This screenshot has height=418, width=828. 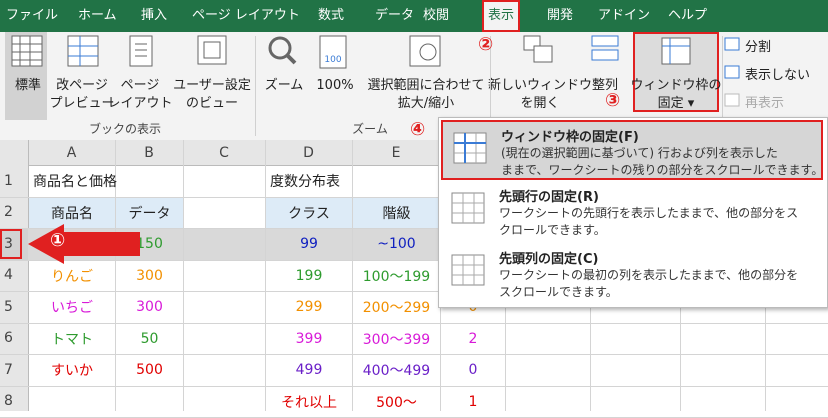 I want to click on selected-row-header, so click(x=14, y=244).